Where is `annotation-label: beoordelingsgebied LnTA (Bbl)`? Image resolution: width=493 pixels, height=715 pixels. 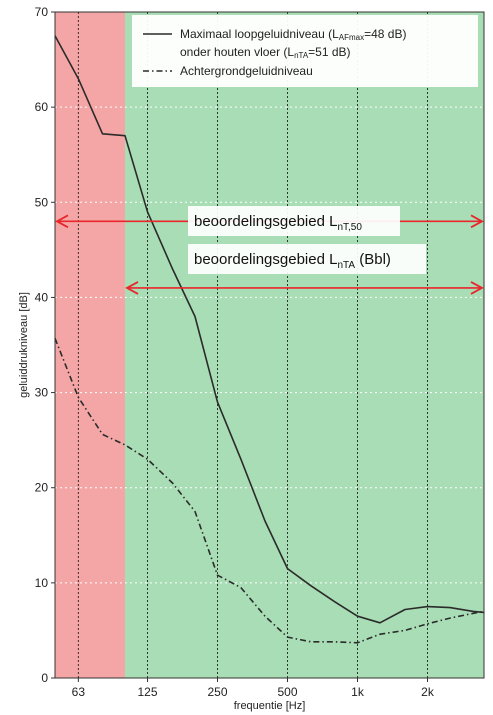 annotation-label: beoordelingsgebied LnTA (Bbl) is located at coordinates (292, 261).